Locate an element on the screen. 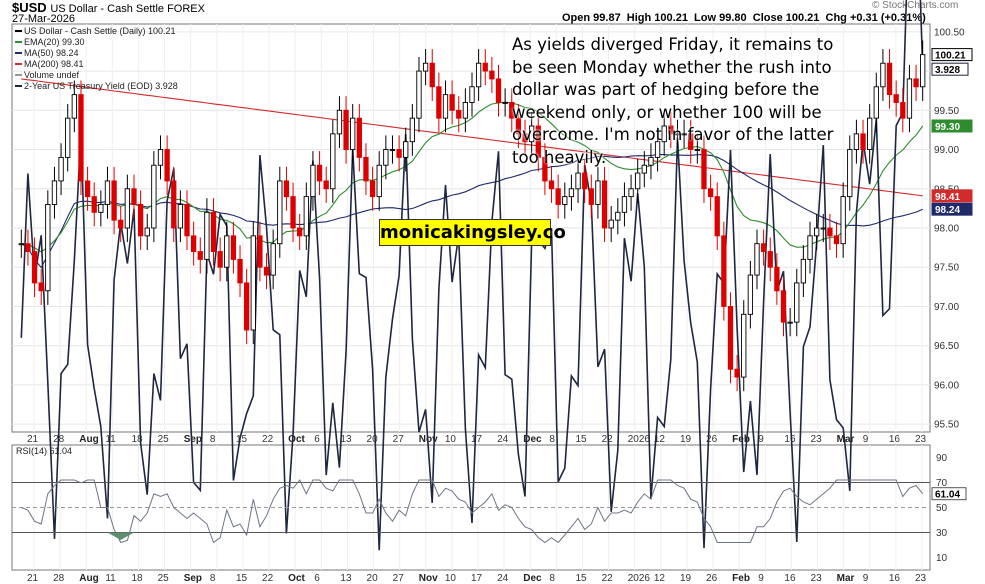  chart-date: 27-Mar-2026 is located at coordinates (43, 19).